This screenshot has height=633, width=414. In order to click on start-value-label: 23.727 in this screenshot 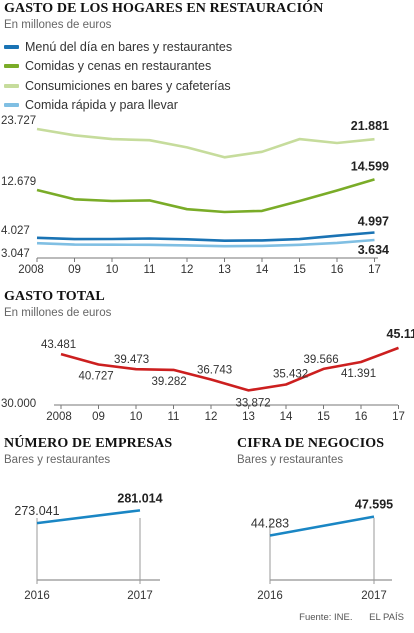, I will do `click(18, 121)`.